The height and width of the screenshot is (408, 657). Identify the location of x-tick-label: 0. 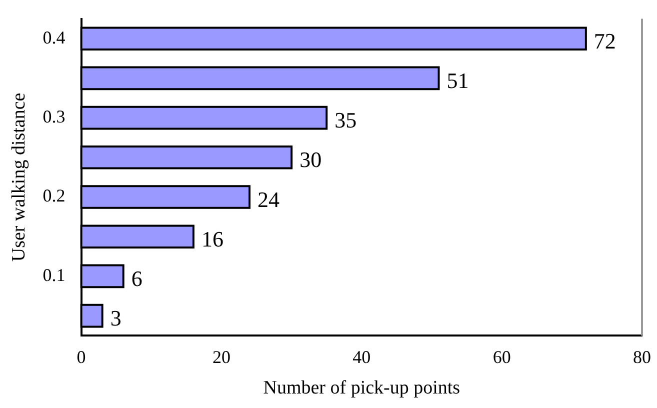
(81, 357).